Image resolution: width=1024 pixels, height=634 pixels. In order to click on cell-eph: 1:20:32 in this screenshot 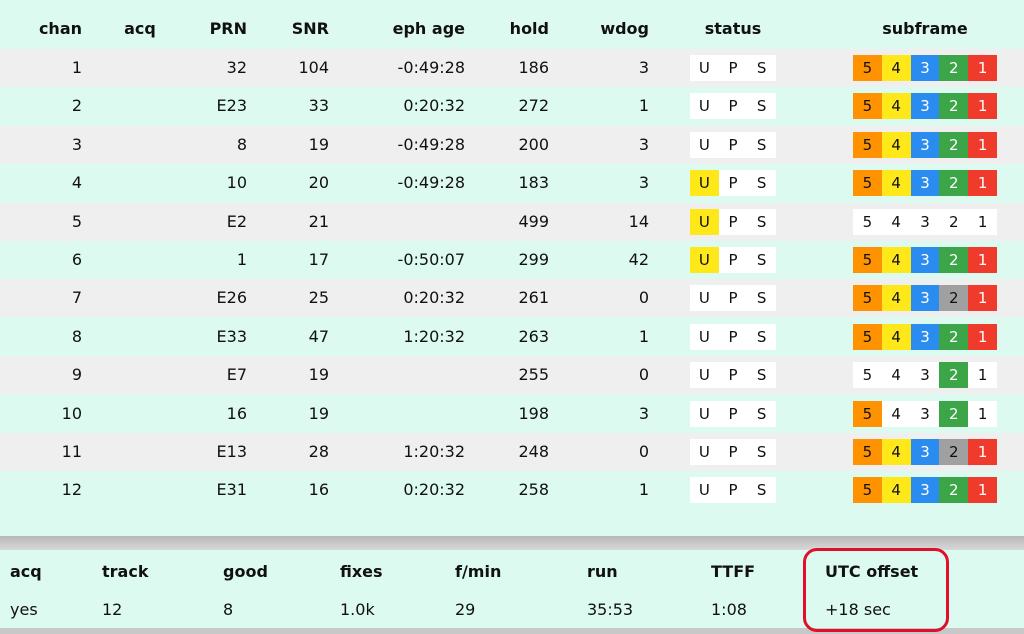, I will do `click(434, 451)`.